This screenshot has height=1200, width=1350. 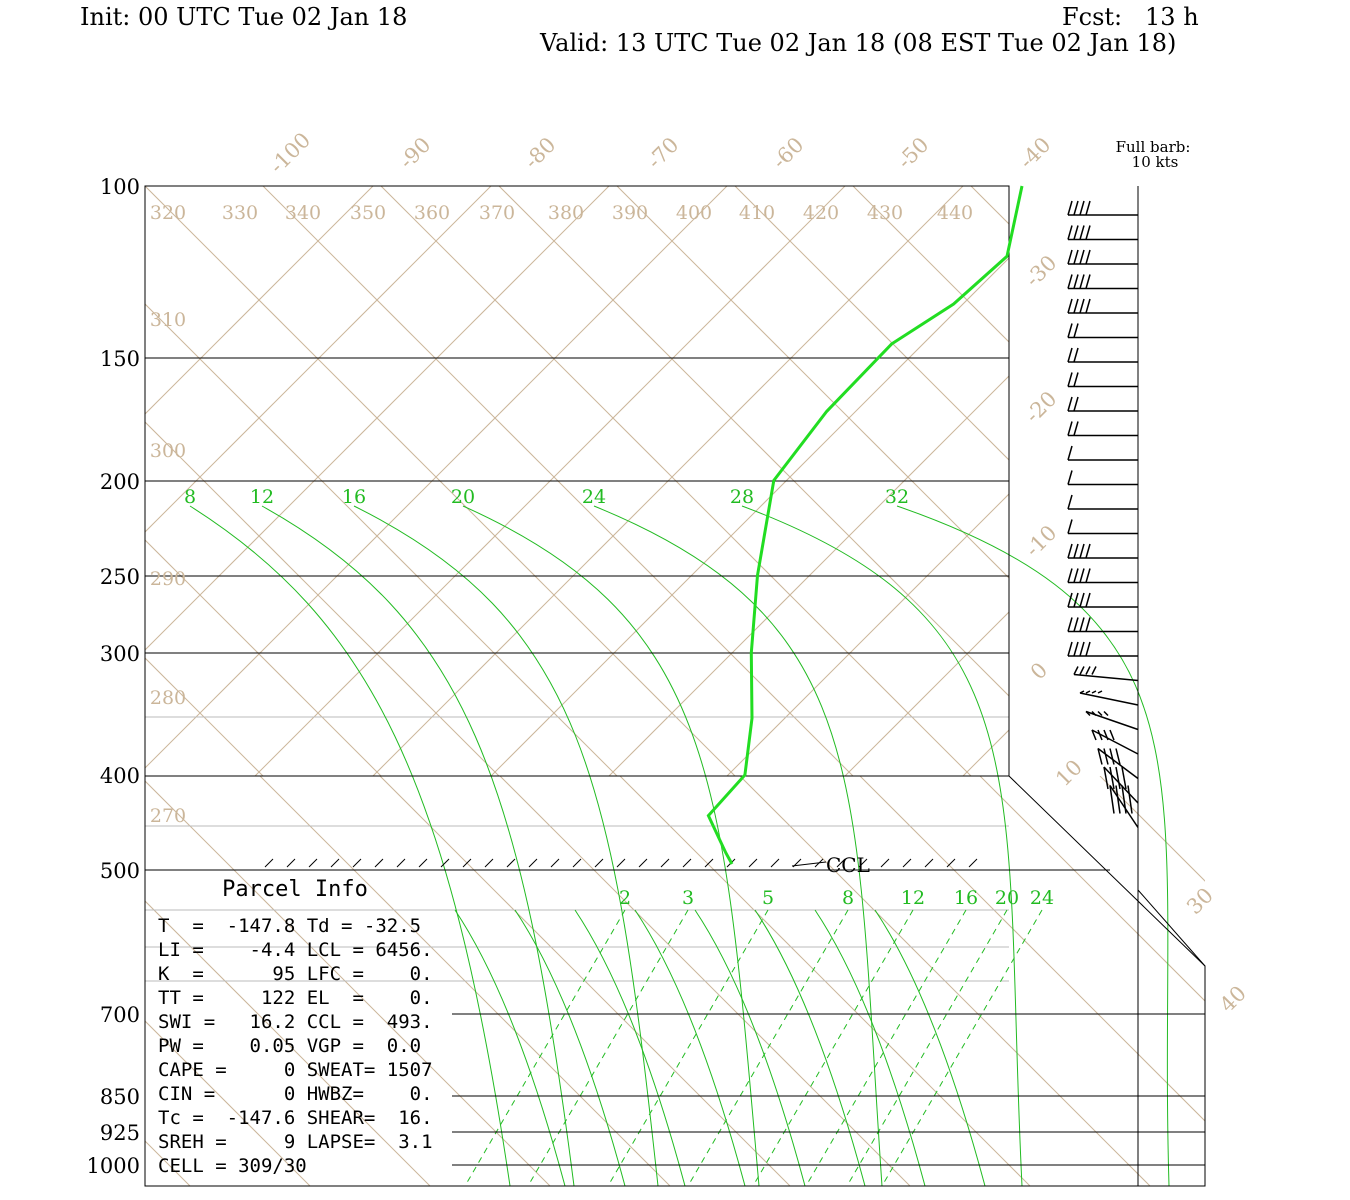 What do you see at coordinates (113, 1166) in the screenshot?
I see `pressure-label: 1000` at bounding box center [113, 1166].